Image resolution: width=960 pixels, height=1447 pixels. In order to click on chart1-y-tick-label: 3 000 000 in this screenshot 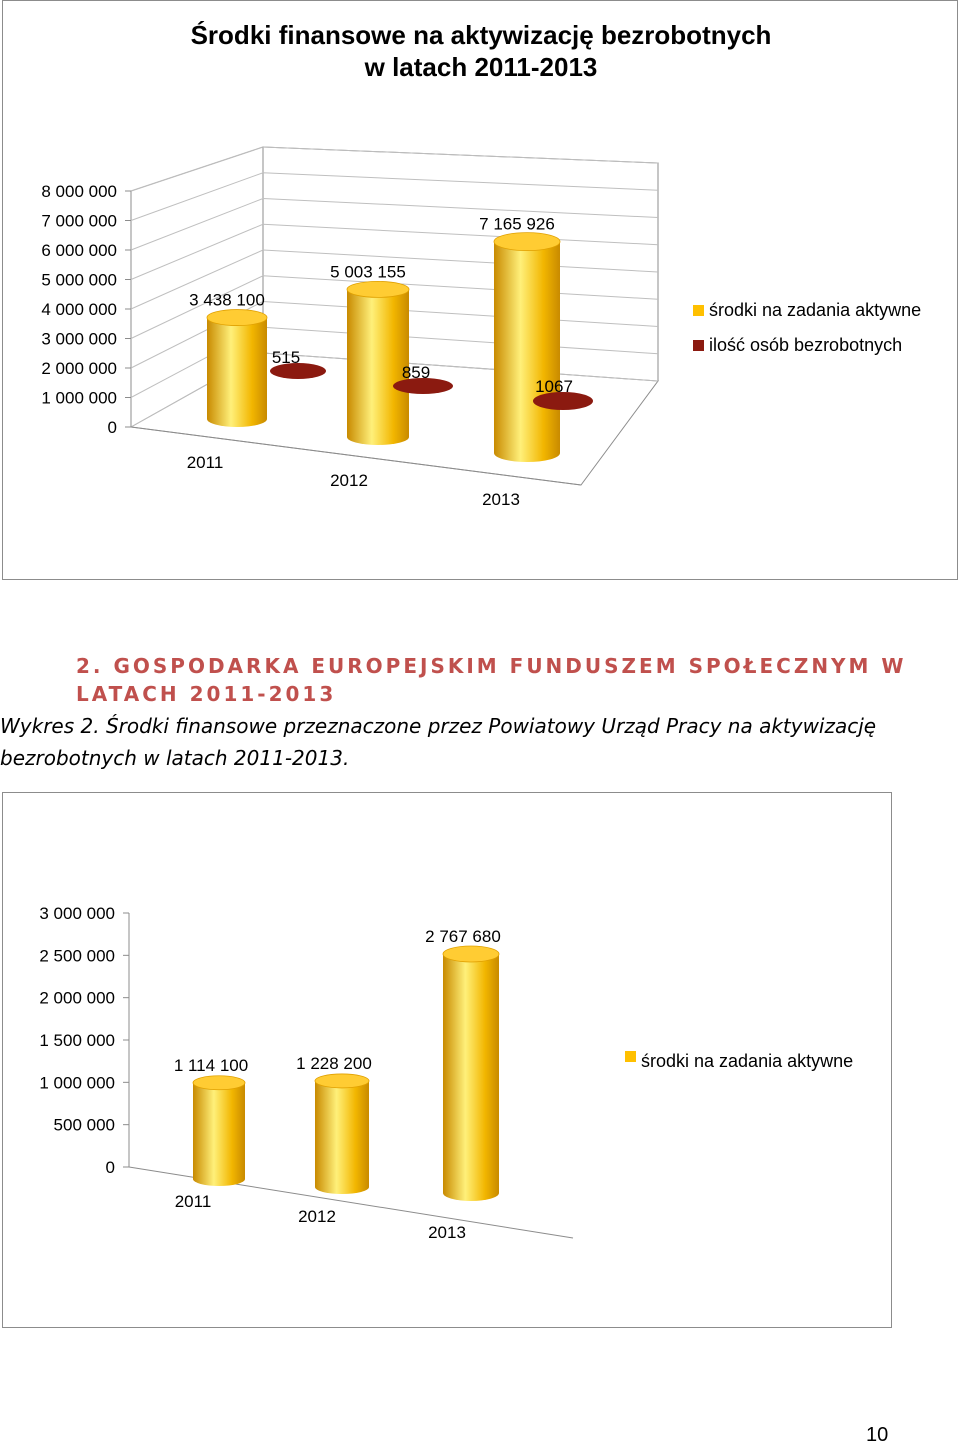, I will do `click(79, 339)`.